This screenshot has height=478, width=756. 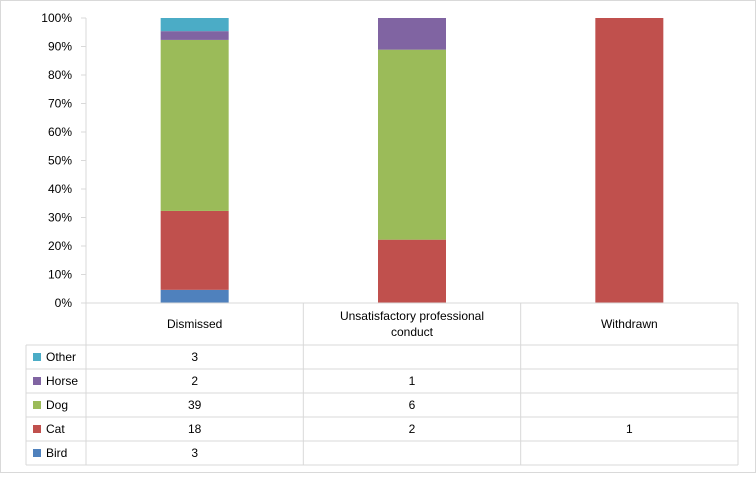 I want to click on y-tick-label: 10%, so click(x=60, y=275).